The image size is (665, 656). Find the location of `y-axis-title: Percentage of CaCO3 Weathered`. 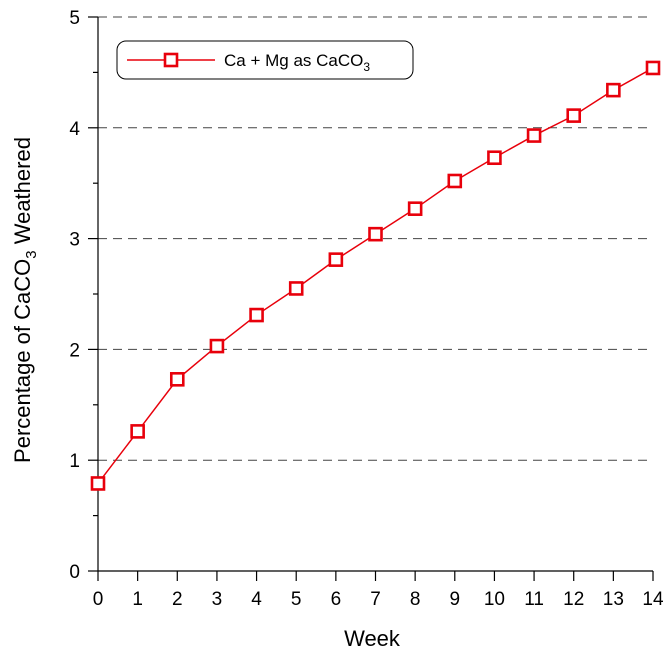

y-axis-title: Percentage of CaCO3 Weathered is located at coordinates (25, 300).